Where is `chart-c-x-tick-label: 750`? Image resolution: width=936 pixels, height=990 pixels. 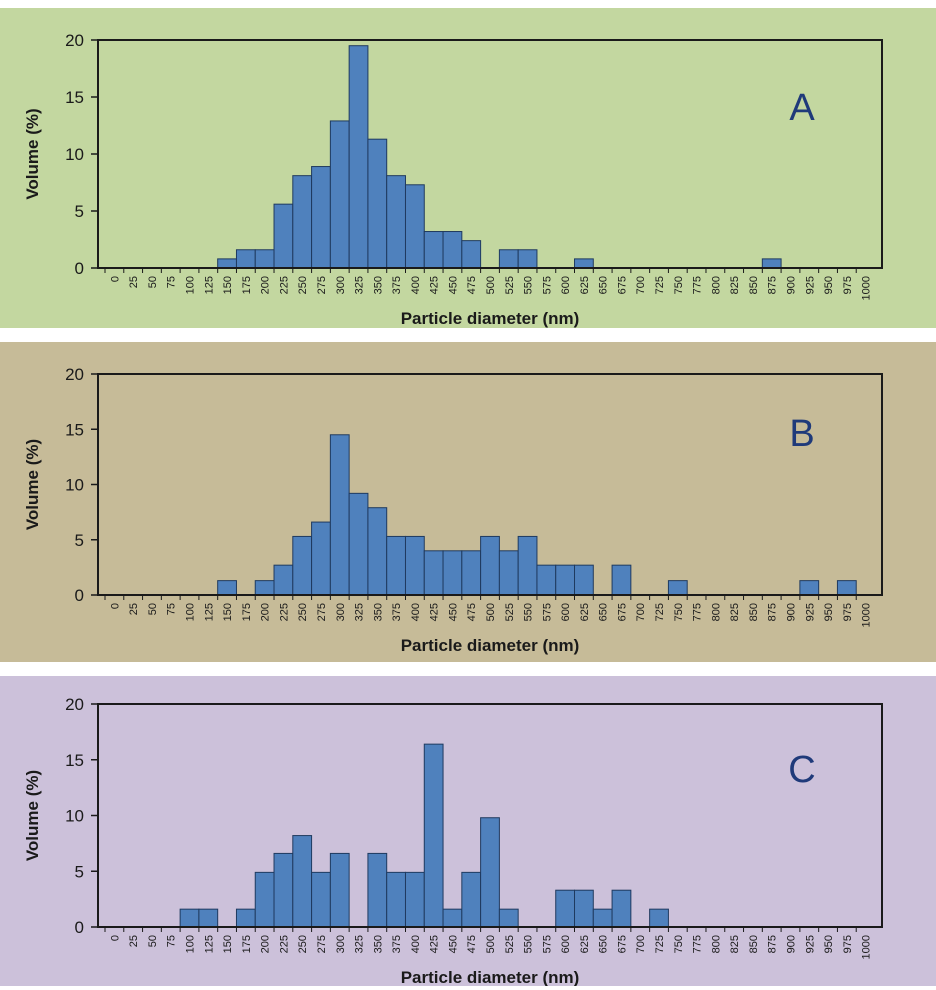
chart-c-x-tick-label: 750 is located at coordinates (679, 944).